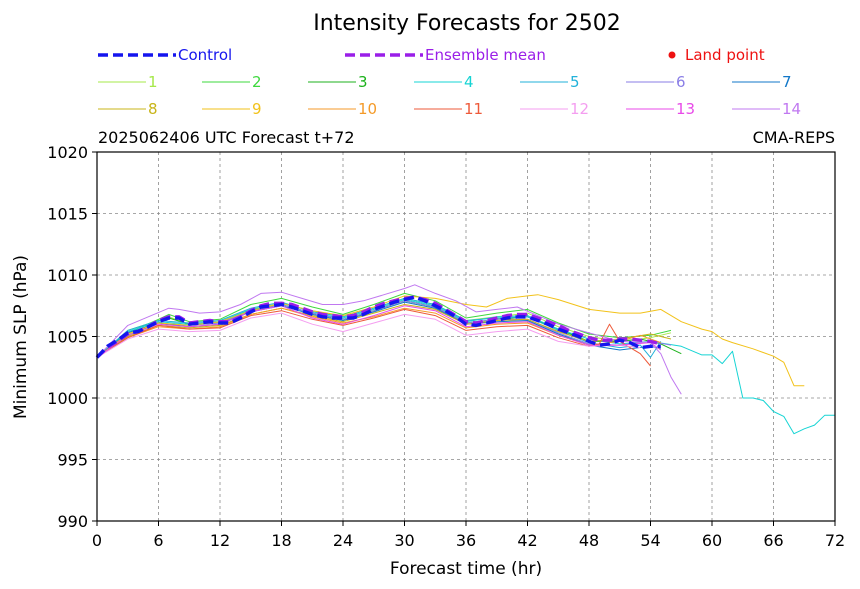  I want to click on x-axis-ticks: 0 6 12 18 24 30 36 42 48 54 60 66 72, so click(468, 535).